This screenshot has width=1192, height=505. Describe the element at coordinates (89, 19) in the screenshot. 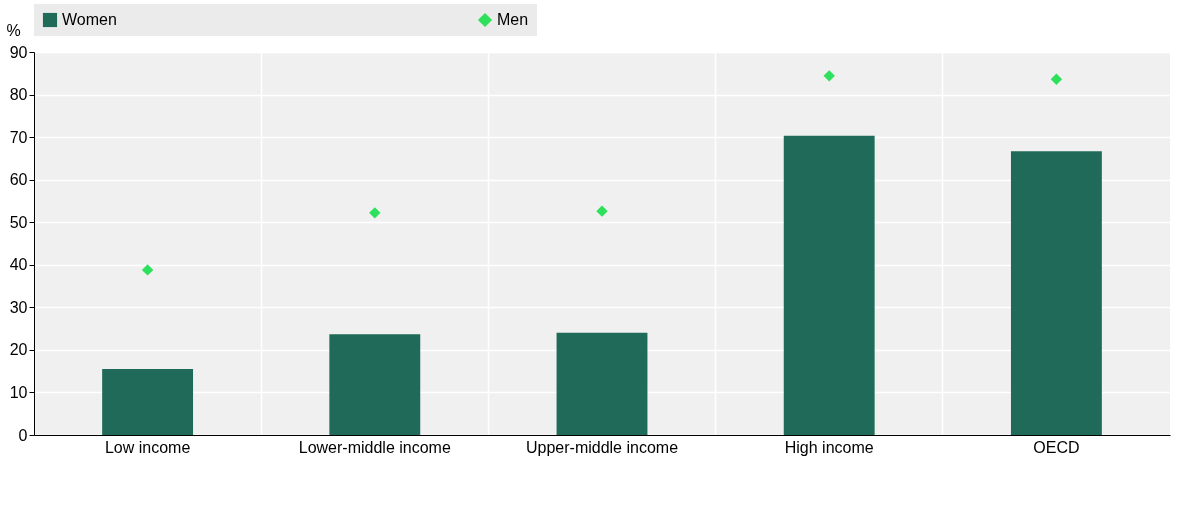

I see `legend-label: Women` at that location.